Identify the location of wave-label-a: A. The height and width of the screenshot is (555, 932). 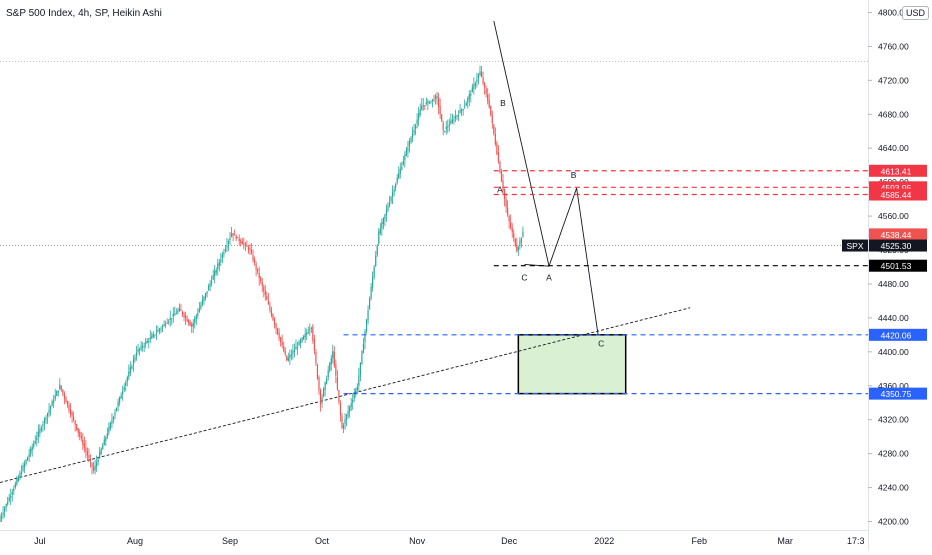
(549, 278).